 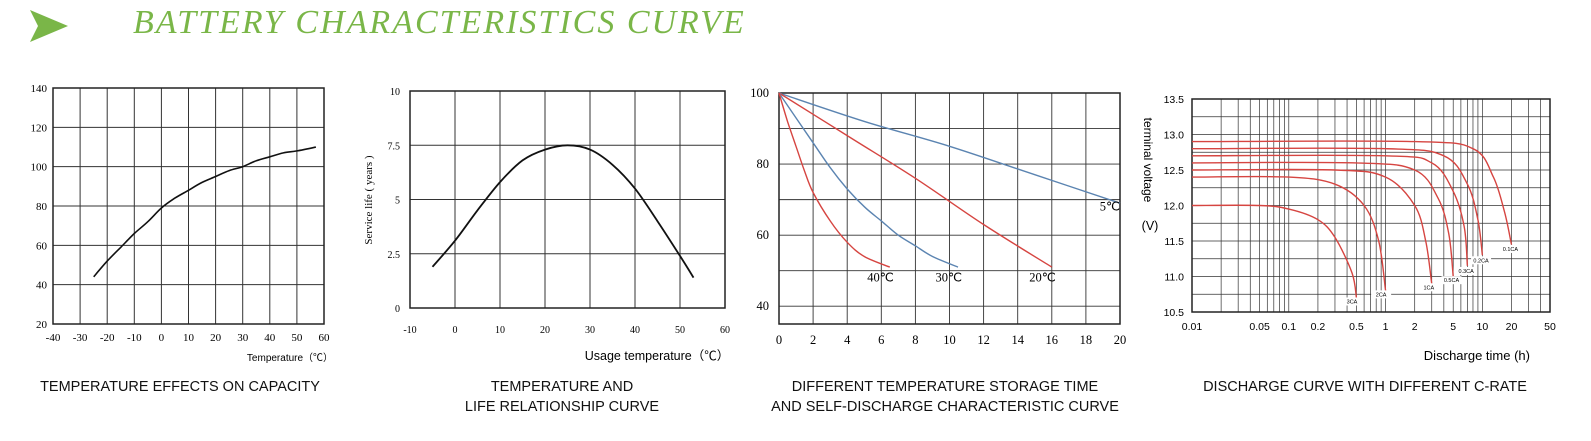 What do you see at coordinates (948, 277) in the screenshot?
I see `series-annotation: 30℃` at bounding box center [948, 277].